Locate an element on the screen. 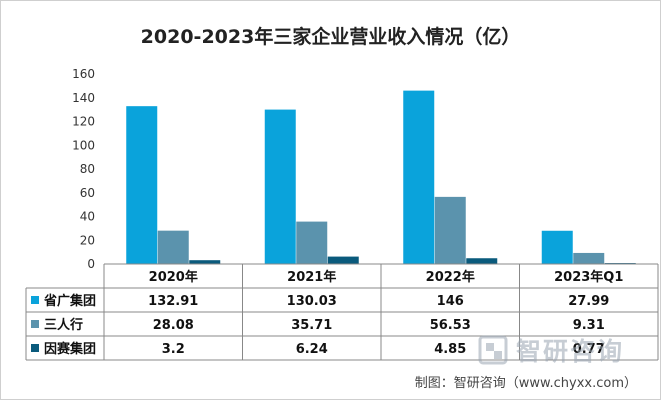 The width and height of the screenshot is (661, 400). data-label: 35.71 is located at coordinates (311, 325).